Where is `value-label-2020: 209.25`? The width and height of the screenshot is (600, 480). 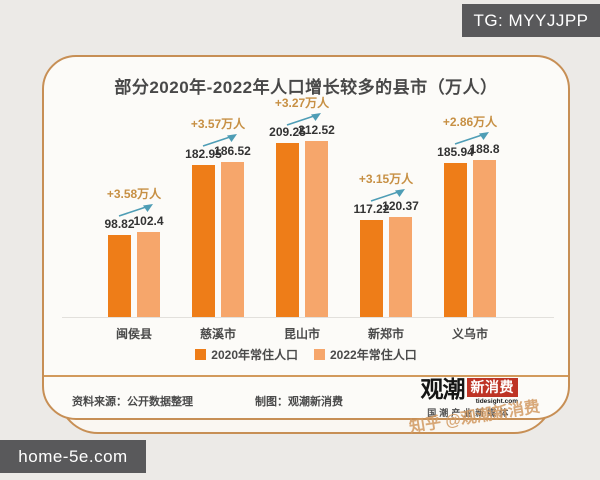
value-label-2020: 209.25 is located at coordinates (287, 132).